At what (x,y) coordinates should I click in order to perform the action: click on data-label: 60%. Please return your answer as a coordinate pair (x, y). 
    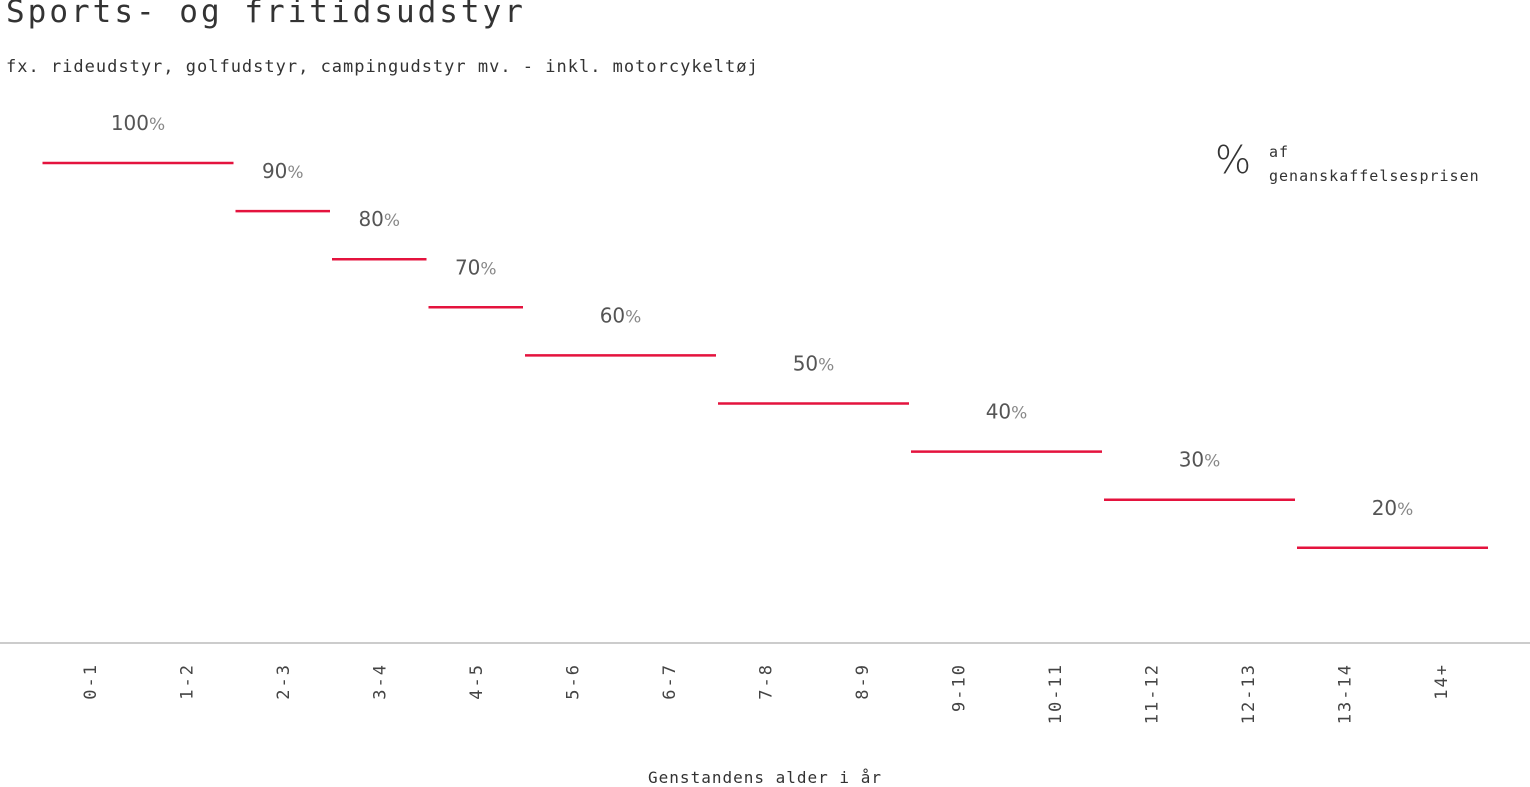
    Looking at the image, I should click on (621, 315).